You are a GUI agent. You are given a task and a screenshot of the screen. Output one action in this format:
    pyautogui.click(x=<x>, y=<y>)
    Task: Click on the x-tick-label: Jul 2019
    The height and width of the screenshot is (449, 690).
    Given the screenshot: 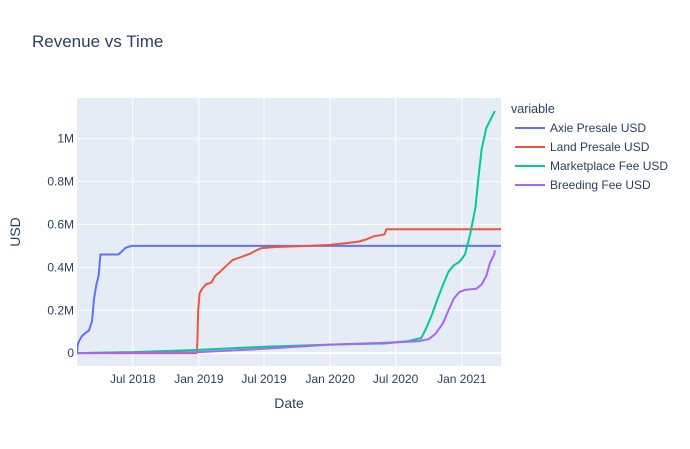 What is the action you would take?
    pyautogui.click(x=264, y=379)
    